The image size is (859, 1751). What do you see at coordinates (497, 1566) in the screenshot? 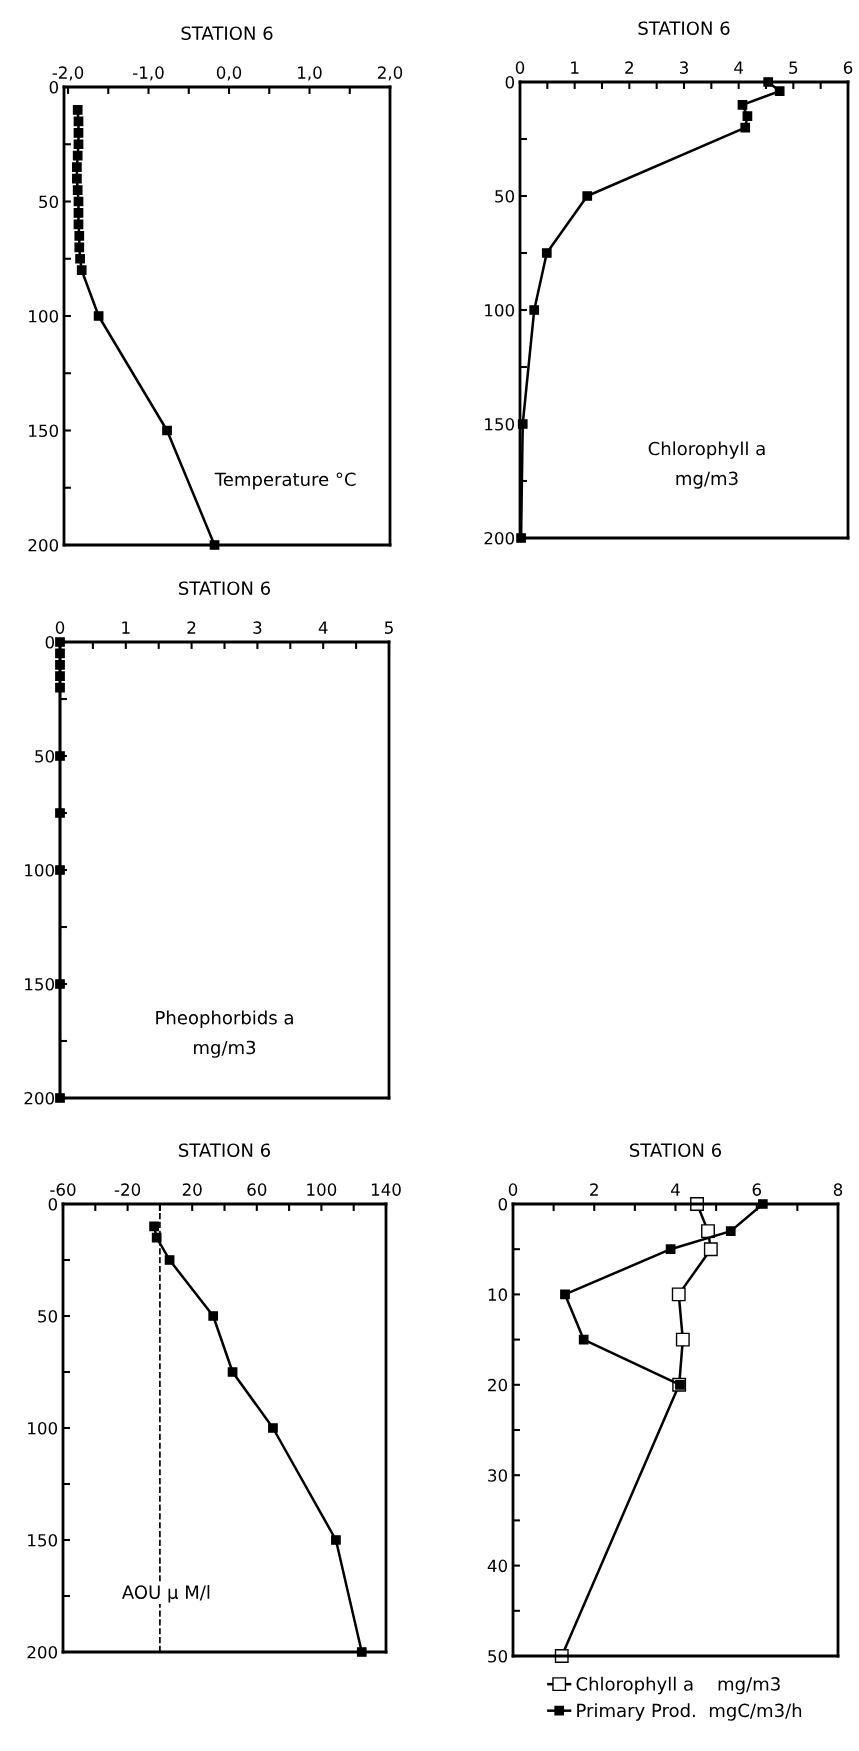
I see `y-tick-label: 40` at bounding box center [497, 1566].